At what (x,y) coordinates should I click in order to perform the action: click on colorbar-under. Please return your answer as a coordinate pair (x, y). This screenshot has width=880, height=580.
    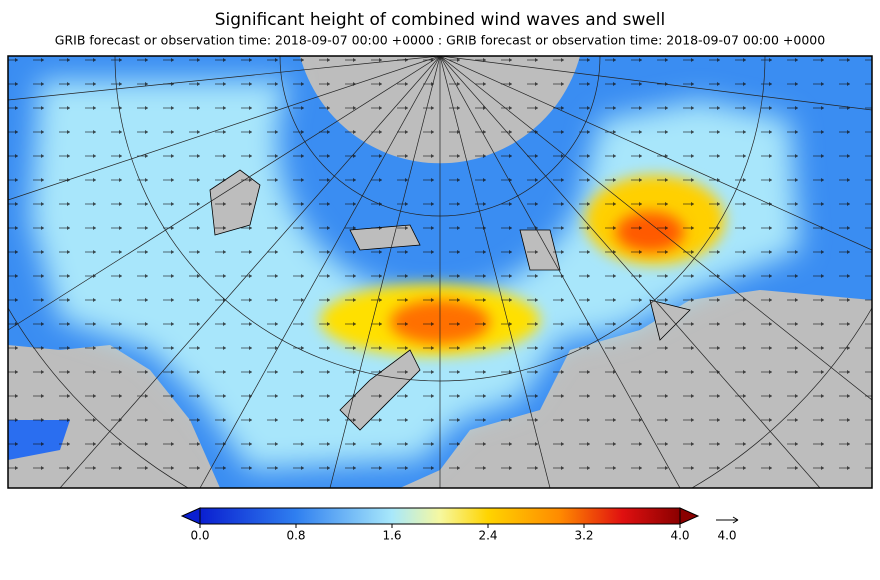
    Looking at the image, I should click on (190, 516).